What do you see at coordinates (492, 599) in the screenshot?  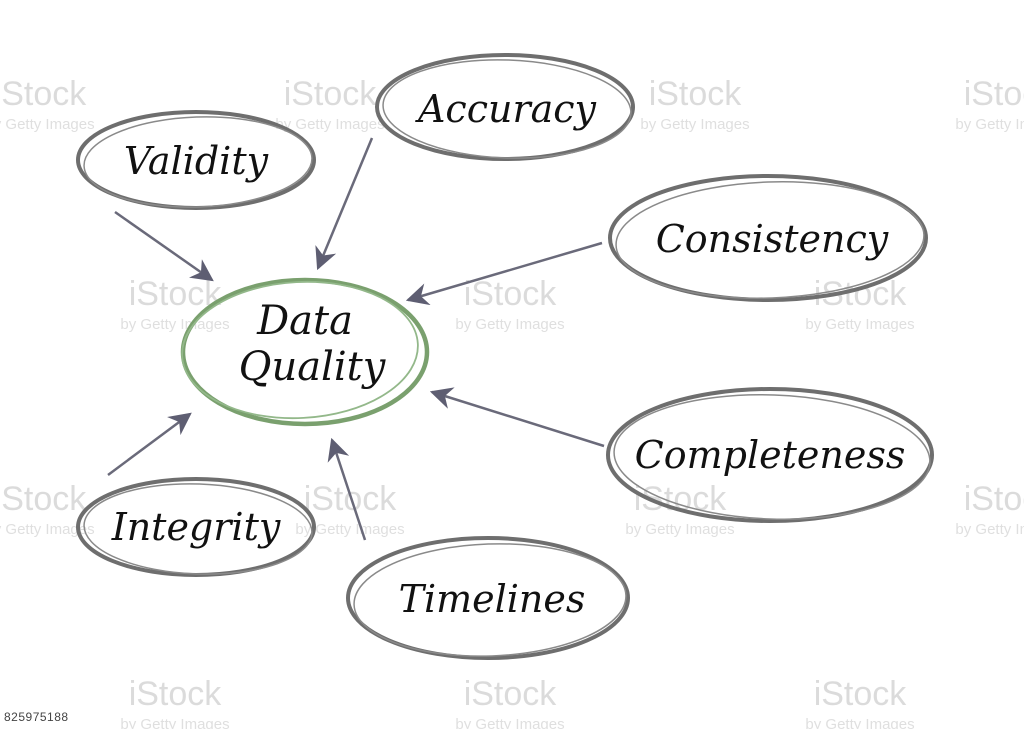 I see `node-label-timelines: Timelines` at bounding box center [492, 599].